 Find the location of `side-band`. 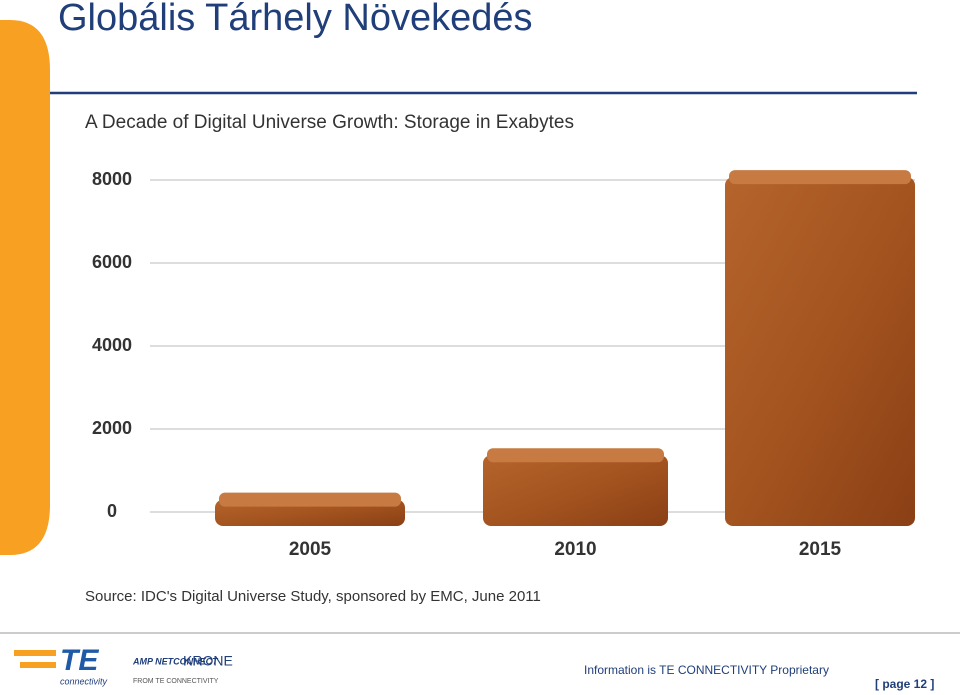

side-band is located at coordinates (25, 287).